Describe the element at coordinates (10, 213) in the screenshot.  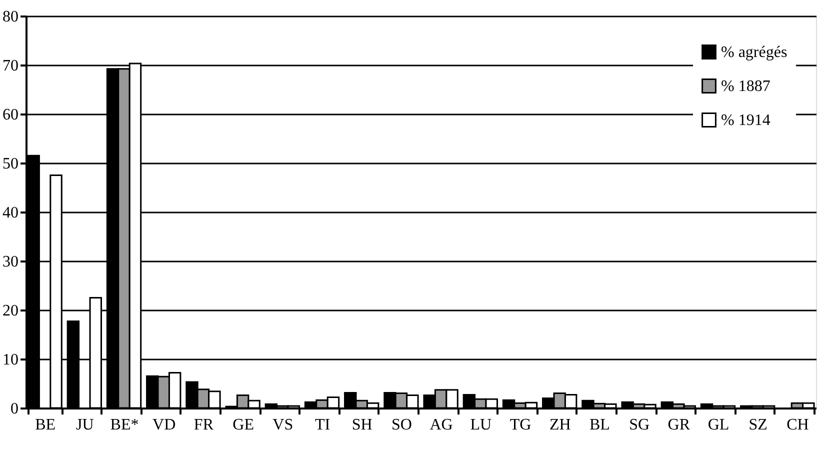
I see `y-tick-label: 40` at that location.